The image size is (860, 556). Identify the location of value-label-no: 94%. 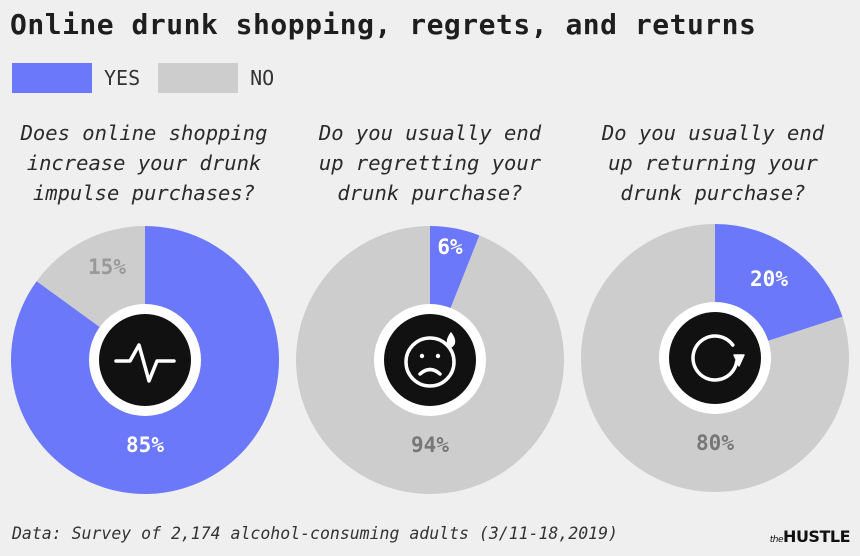
(430, 445).